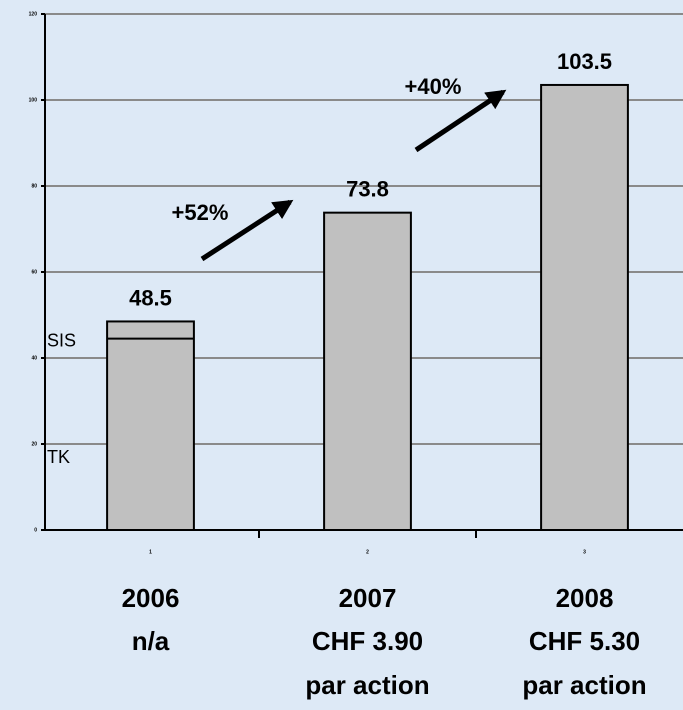 Image resolution: width=683 pixels, height=710 pixels. Describe the element at coordinates (151, 598) in the screenshot. I see `x-category-label: 2006` at that location.